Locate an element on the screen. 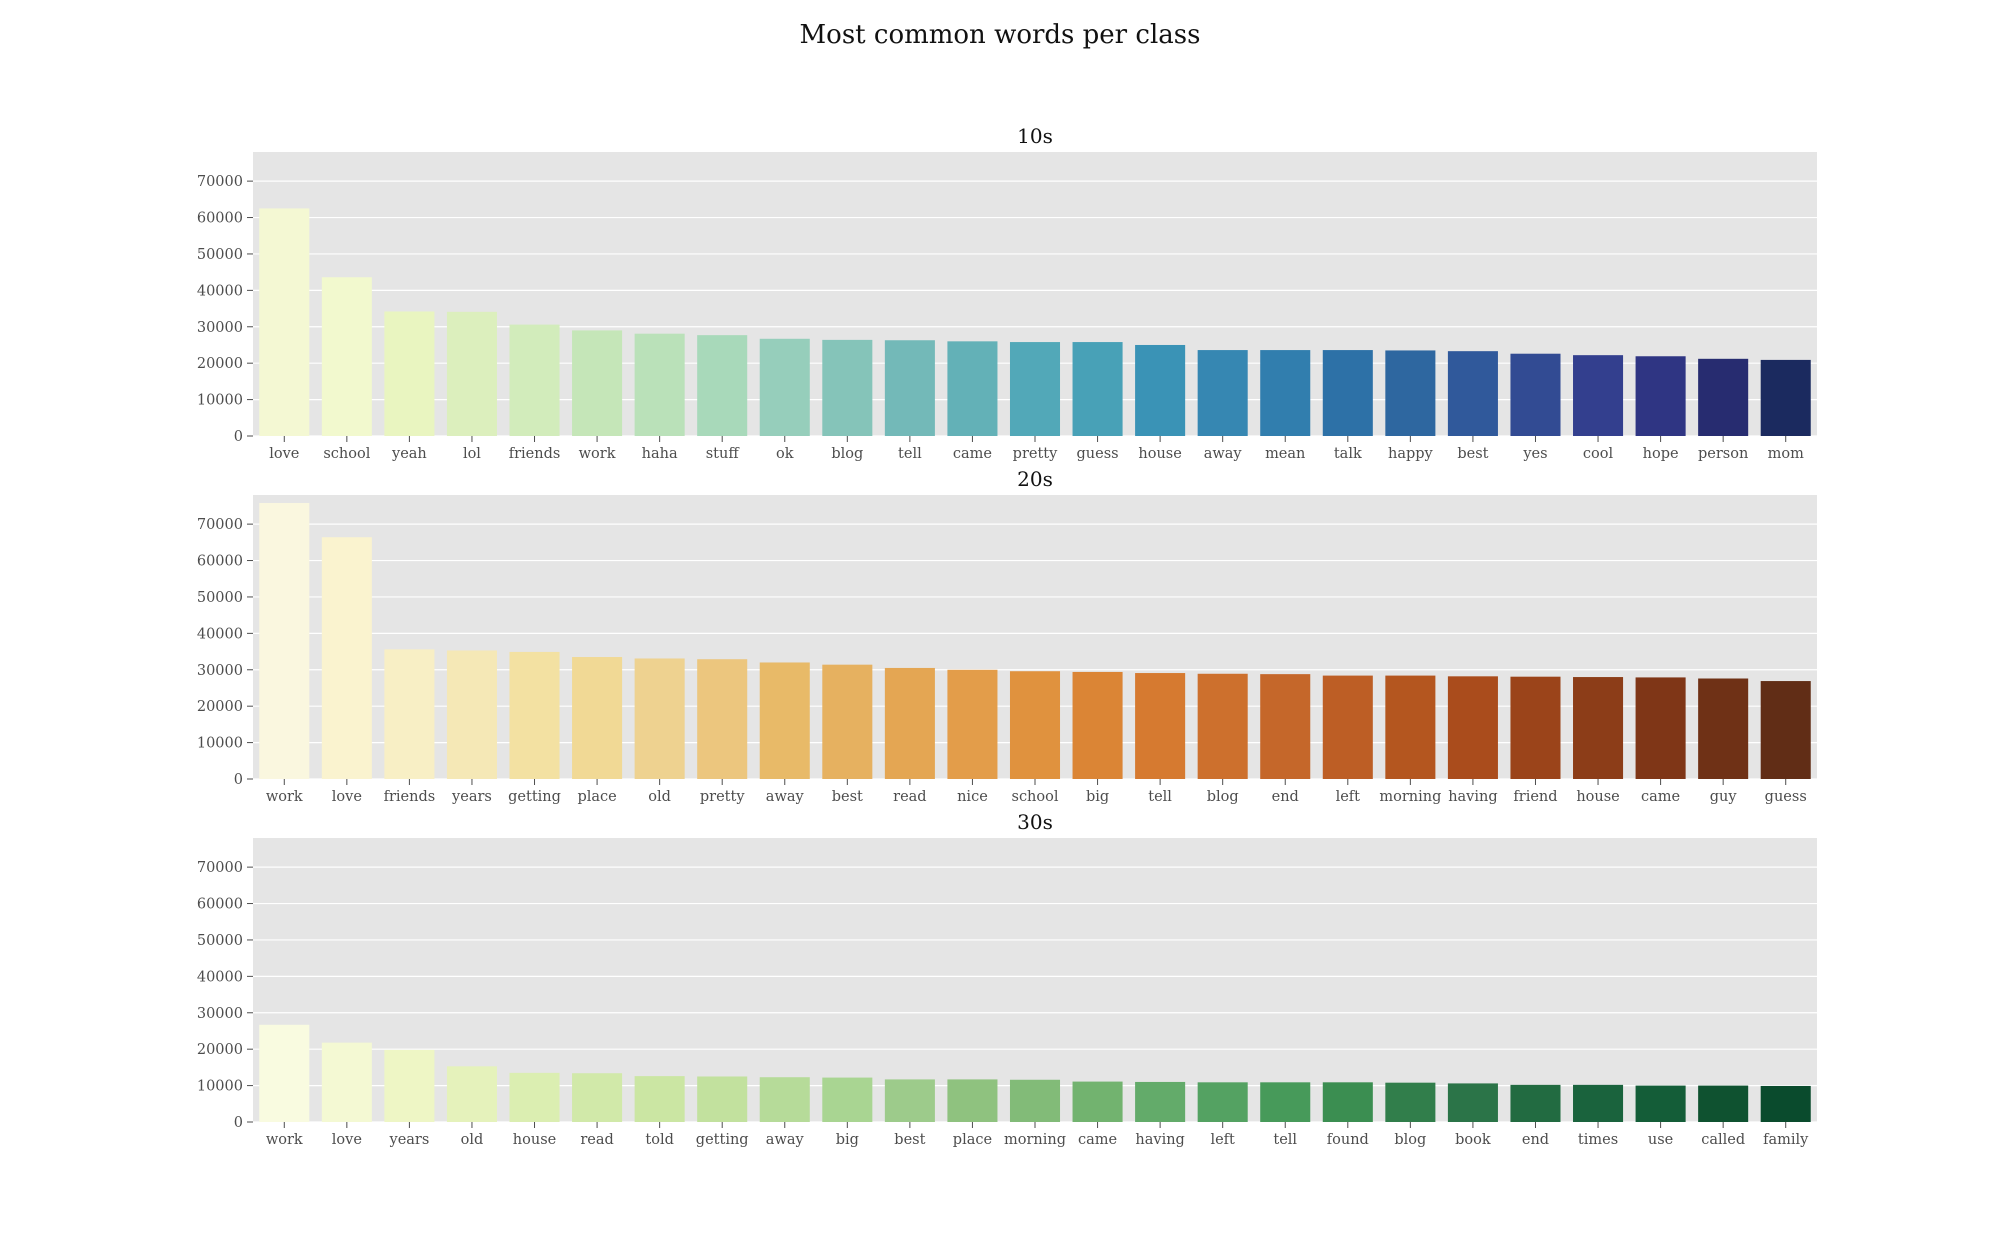 This screenshot has width=2000, height=1250. x-tick-label: left is located at coordinates (1222, 1140).